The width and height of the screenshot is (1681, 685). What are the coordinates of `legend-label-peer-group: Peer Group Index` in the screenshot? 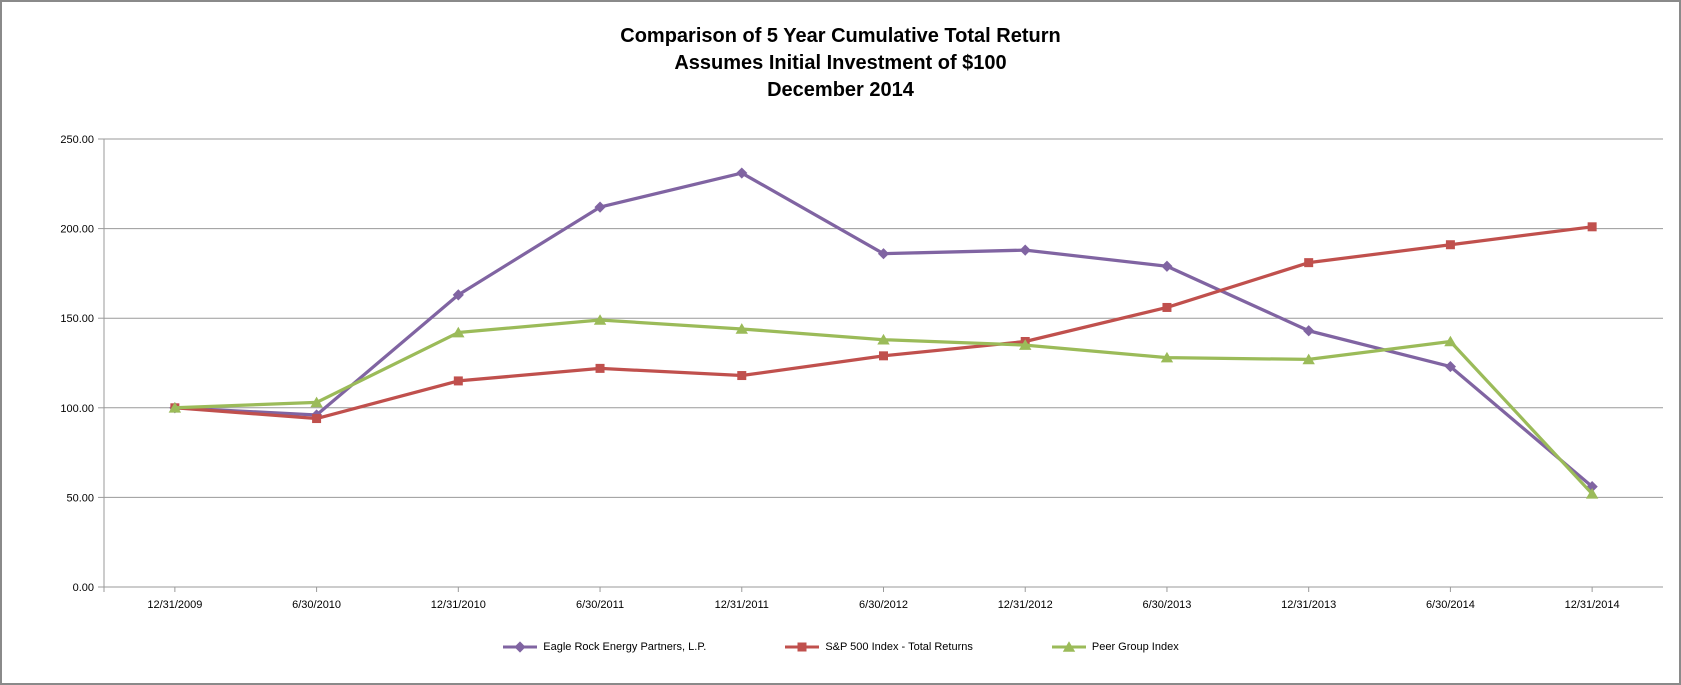 It's located at (1135, 647).